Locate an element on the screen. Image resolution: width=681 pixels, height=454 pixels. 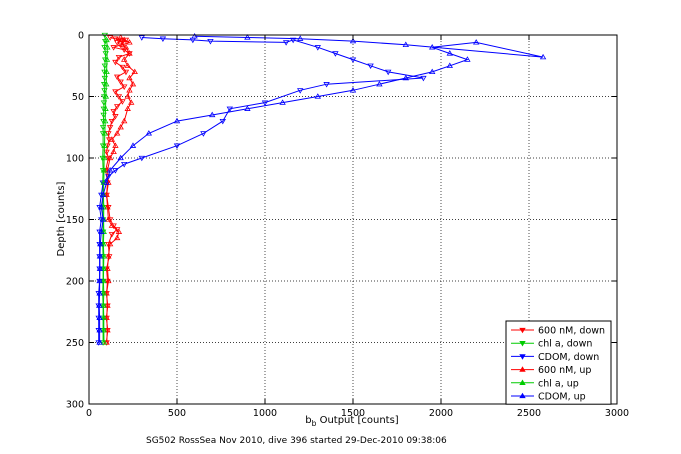
legend-entry: chl a, up is located at coordinates (558, 383).